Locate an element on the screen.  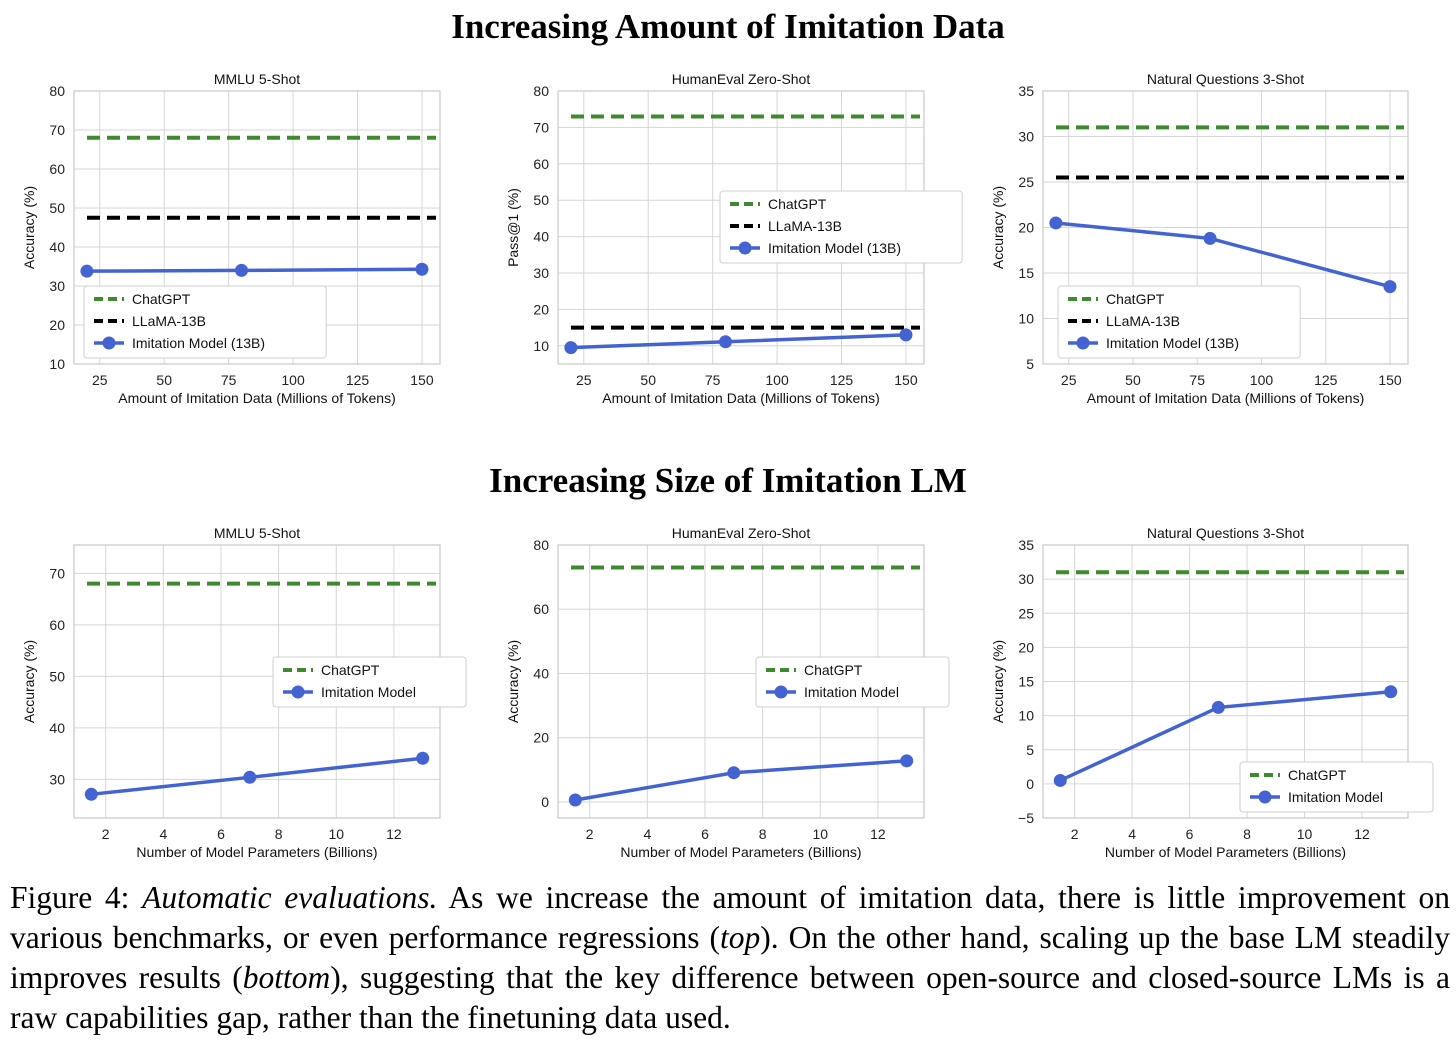
row-title-top: Increasing Amount of Imitation Data is located at coordinates (728, 26).